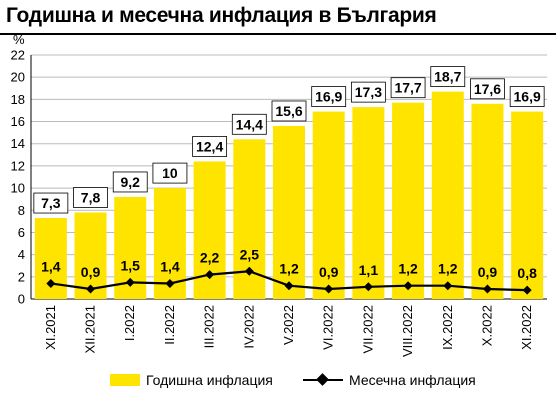  What do you see at coordinates (18, 121) in the screenshot?
I see `y-tick-label: 16` at bounding box center [18, 121].